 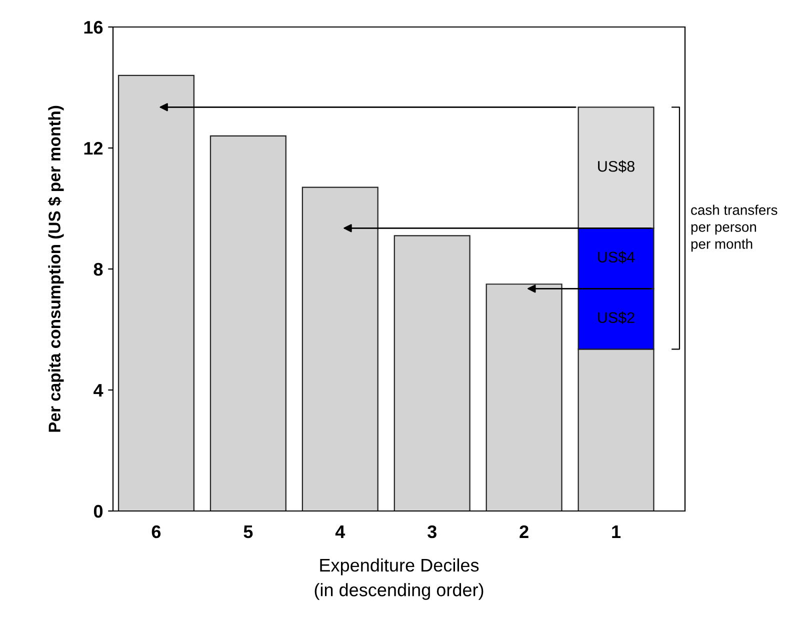 I want to click on data-label: US$2, so click(x=616, y=318).